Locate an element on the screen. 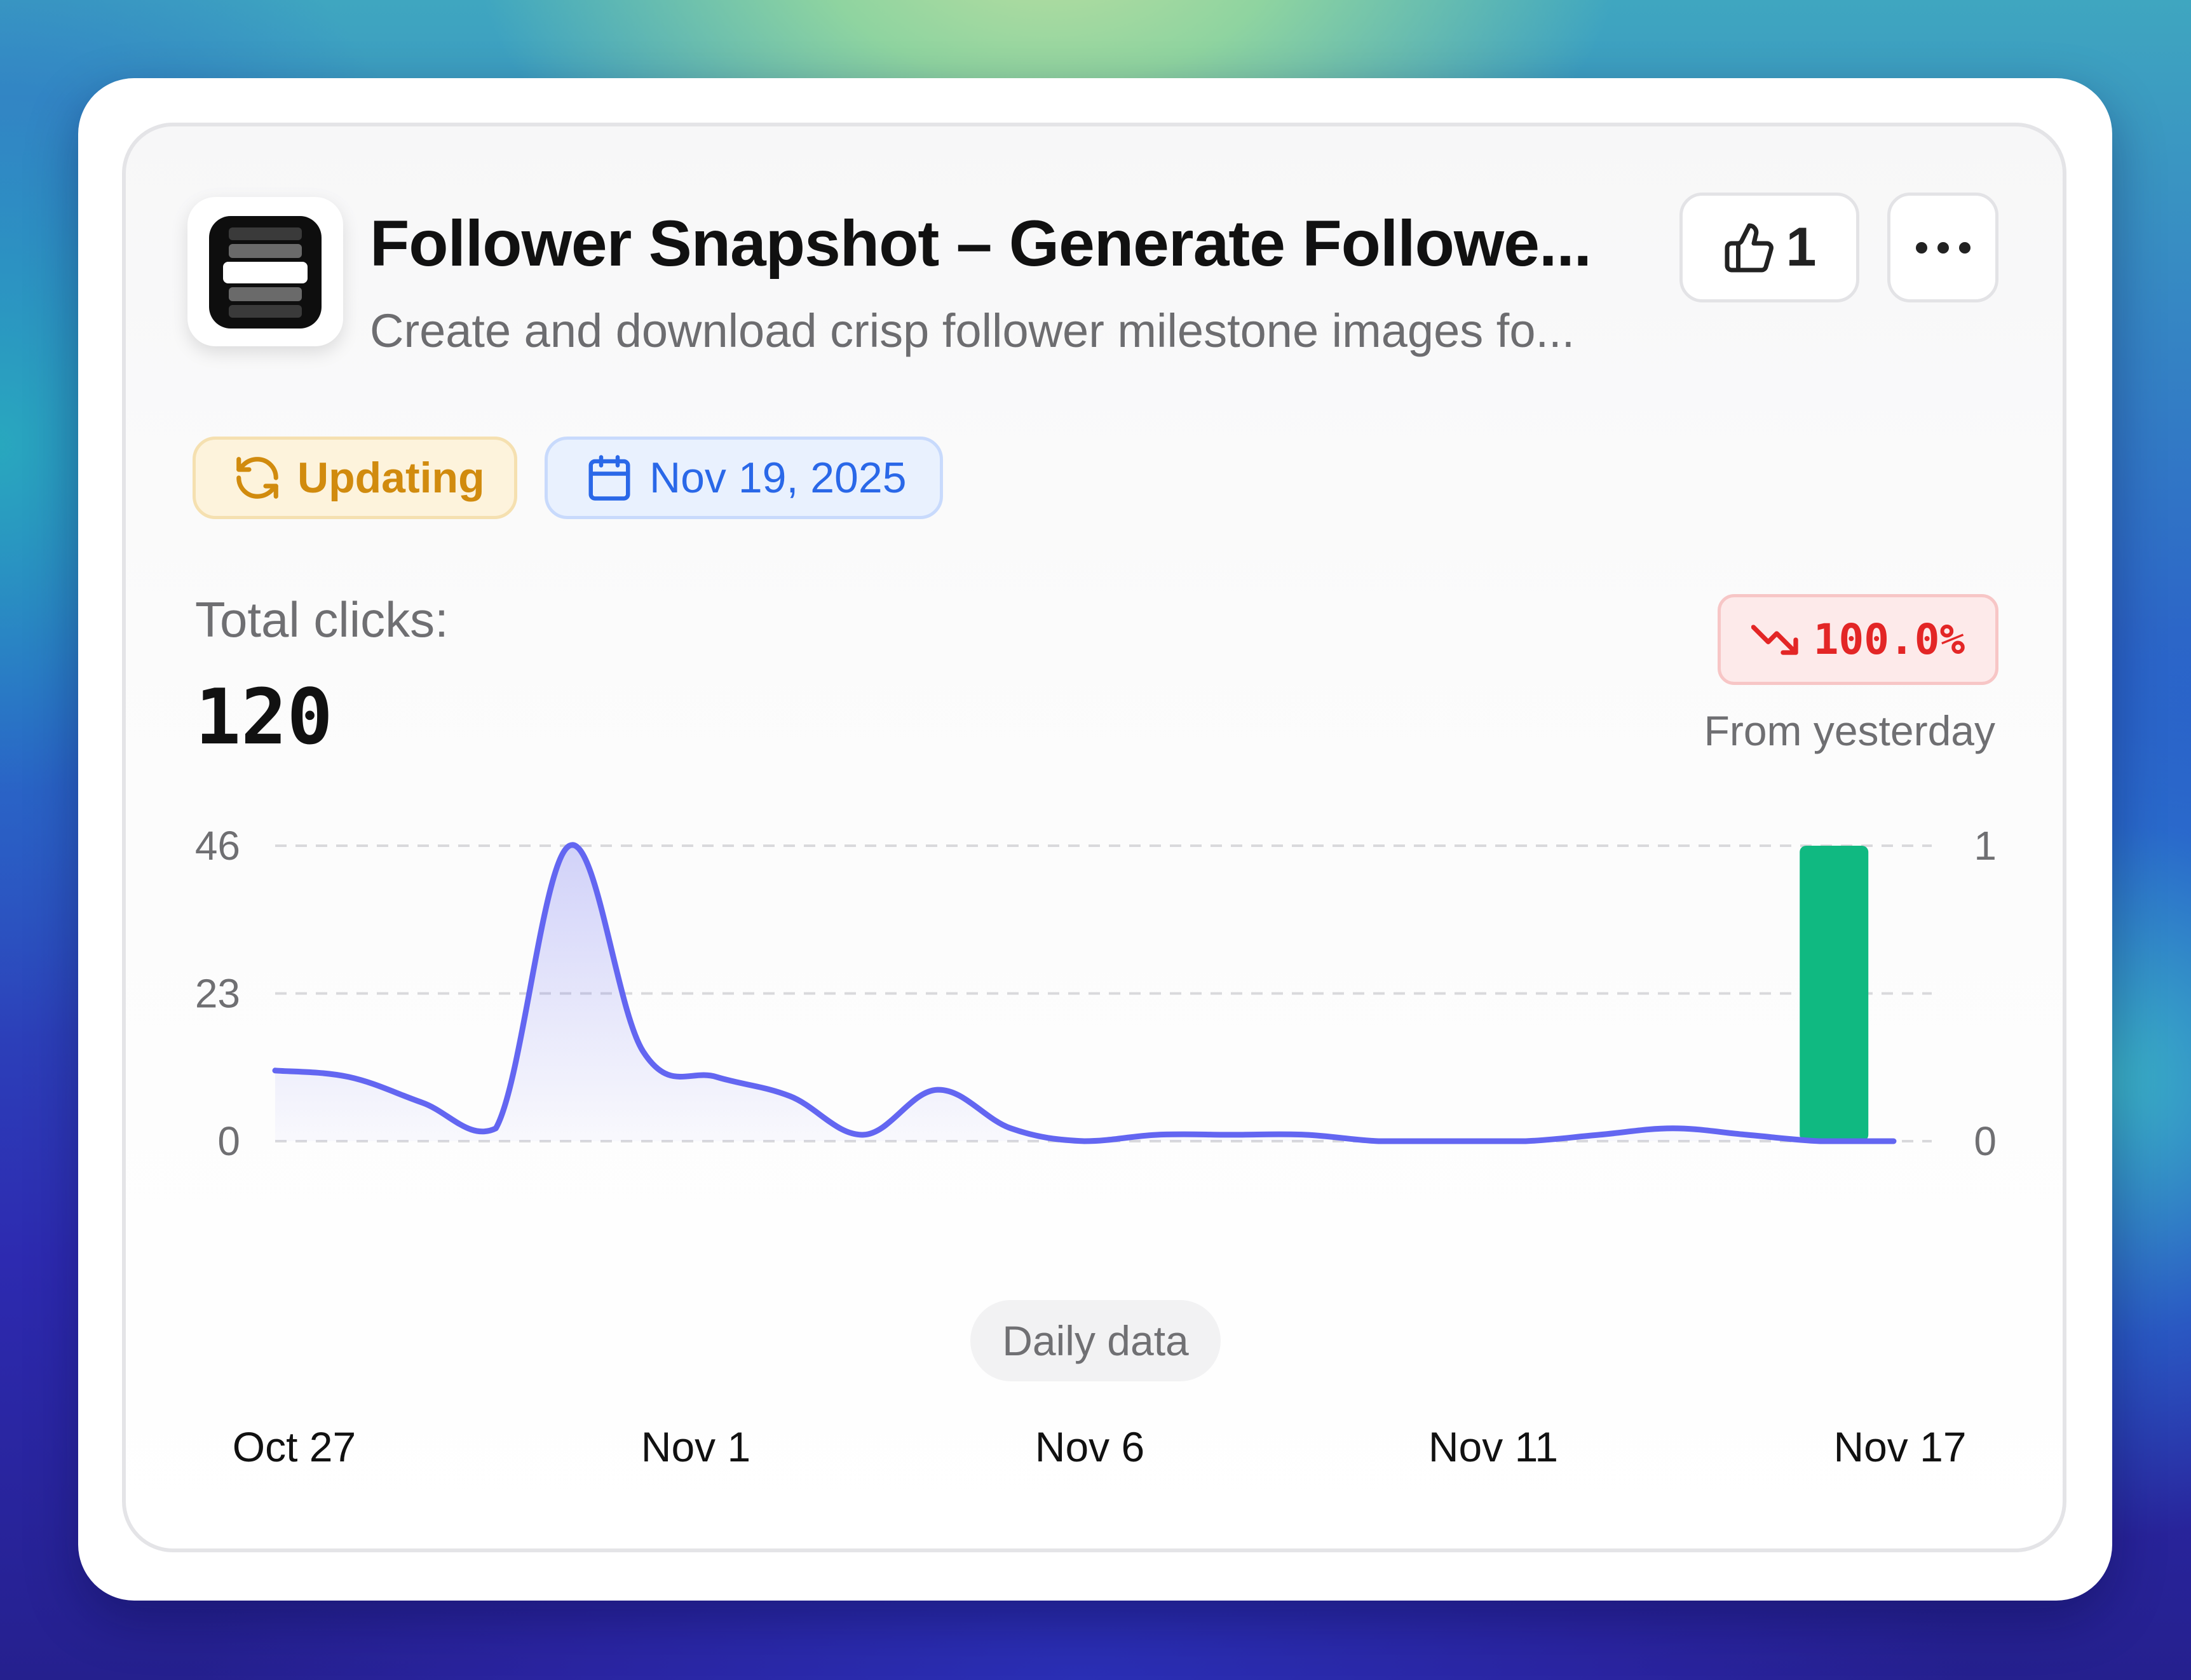  line-series is located at coordinates (1085, 993).